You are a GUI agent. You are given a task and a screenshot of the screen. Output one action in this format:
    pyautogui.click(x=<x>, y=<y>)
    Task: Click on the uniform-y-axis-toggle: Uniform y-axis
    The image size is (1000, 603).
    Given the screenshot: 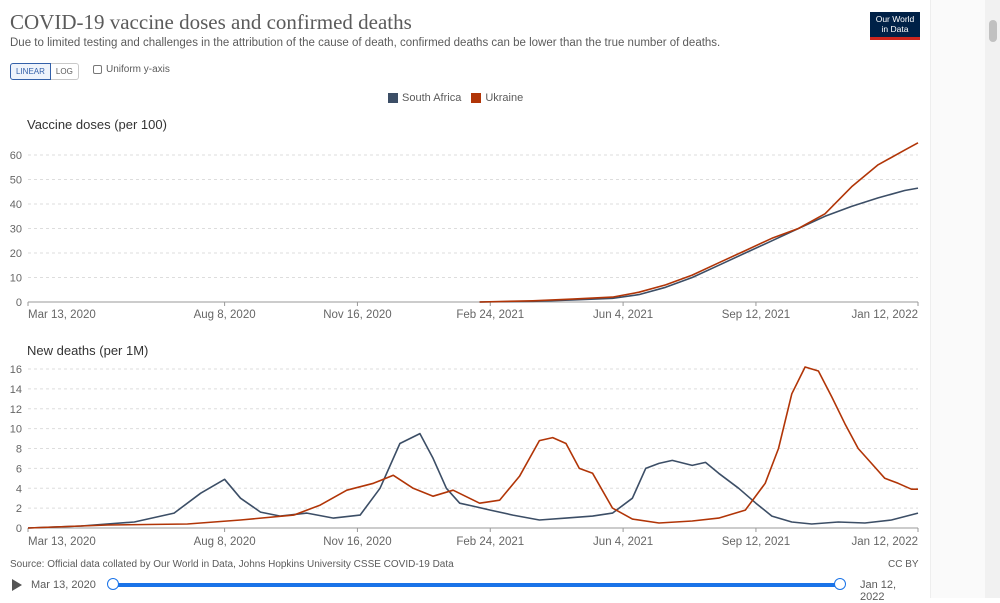 What is the action you would take?
    pyautogui.click(x=131, y=69)
    